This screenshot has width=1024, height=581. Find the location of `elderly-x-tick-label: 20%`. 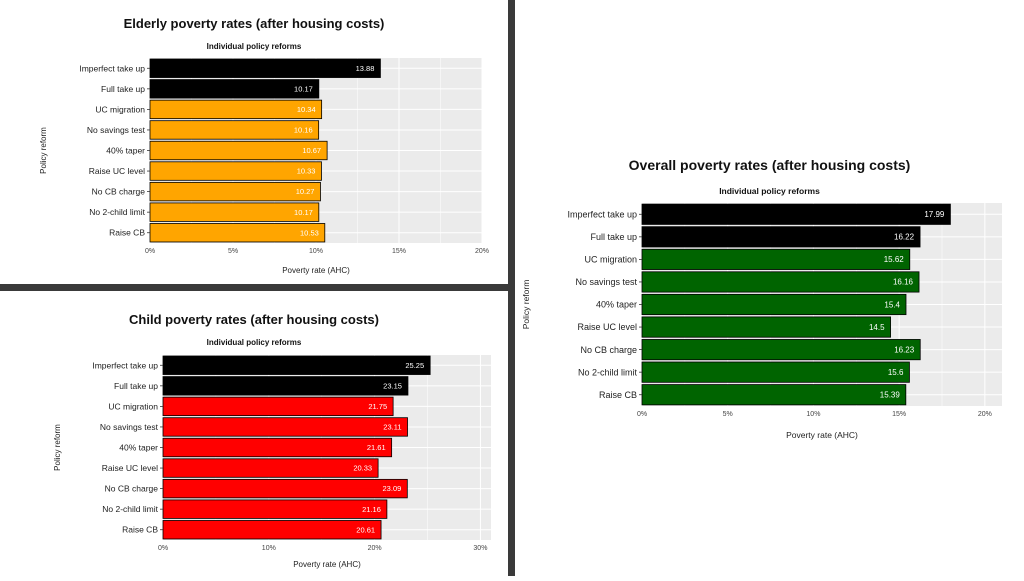

elderly-x-tick-label: 20% is located at coordinates (482, 251).